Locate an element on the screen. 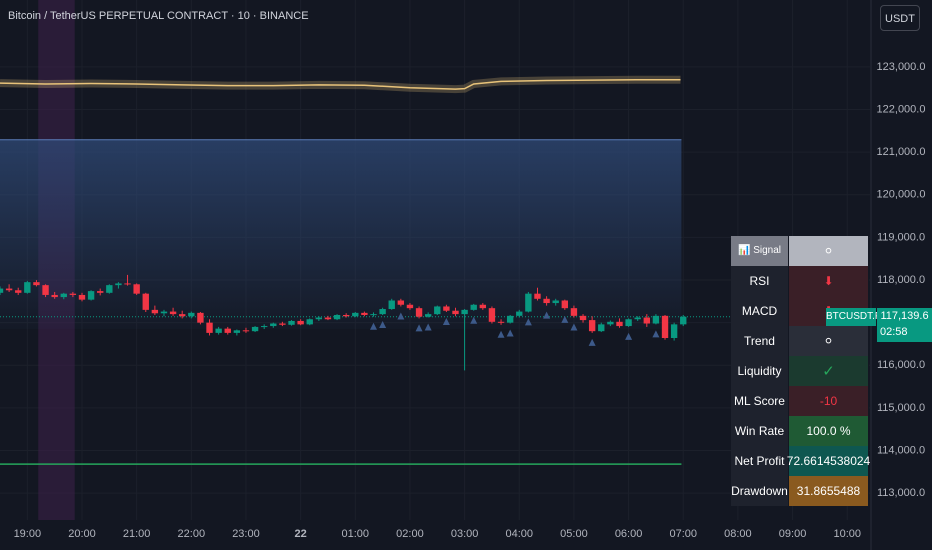 This screenshot has height=550, width=932. y-tick-label: 121,000.0 is located at coordinates (901, 152).